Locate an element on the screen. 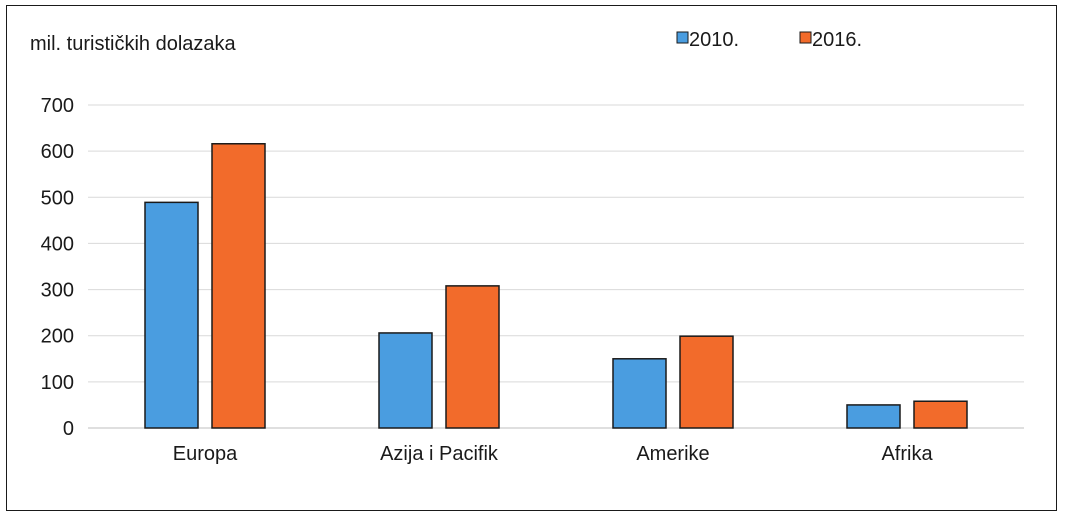 The height and width of the screenshot is (519, 1065). bar-europa-2010 is located at coordinates (171, 315).